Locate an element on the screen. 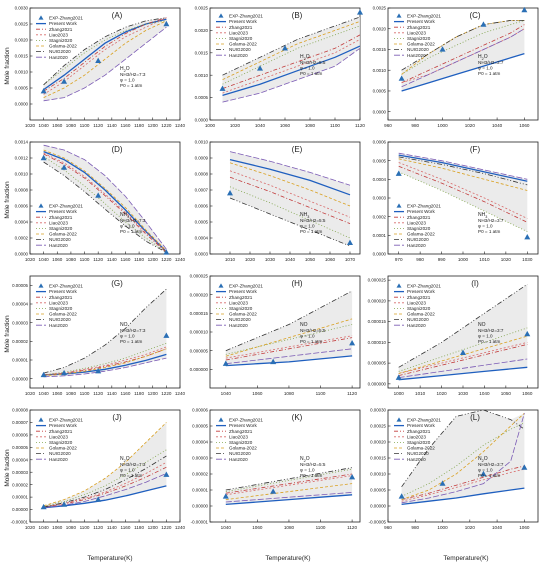 The width and height of the screenshot is (550, 564). y-tick-label: 0.0008 is located at coordinates (202, 174).